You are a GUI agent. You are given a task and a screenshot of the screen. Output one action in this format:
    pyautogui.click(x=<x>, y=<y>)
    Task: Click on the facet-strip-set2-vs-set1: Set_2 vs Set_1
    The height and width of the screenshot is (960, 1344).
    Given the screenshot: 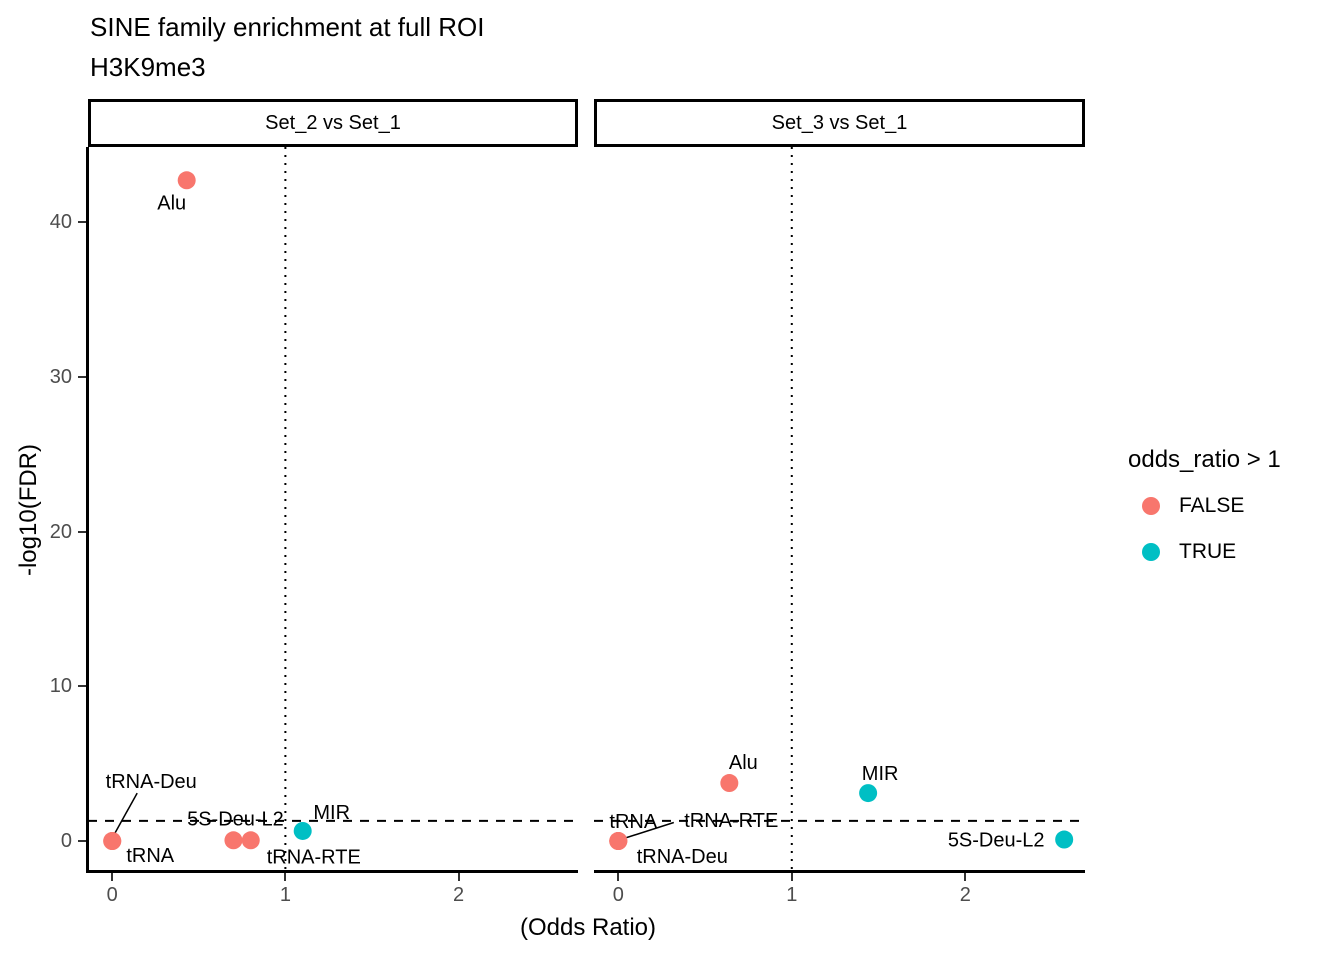 What is the action you would take?
    pyautogui.click(x=333, y=123)
    